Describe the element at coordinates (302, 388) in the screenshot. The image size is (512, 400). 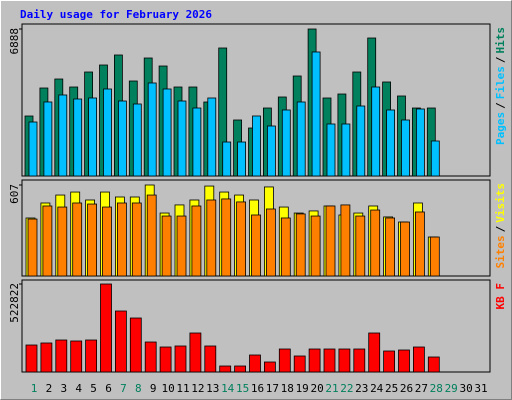
I see `x-tick-label: 19` at that location.